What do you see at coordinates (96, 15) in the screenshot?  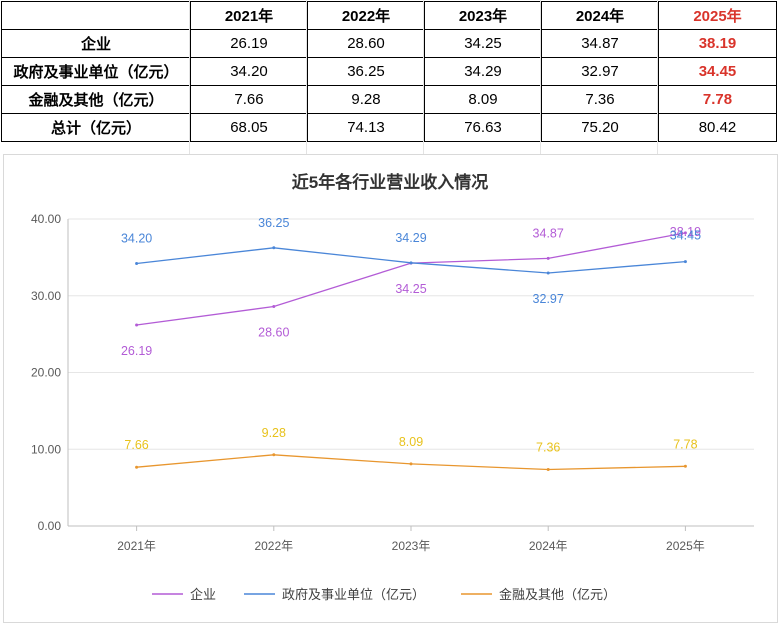 I see `header-corner` at bounding box center [96, 15].